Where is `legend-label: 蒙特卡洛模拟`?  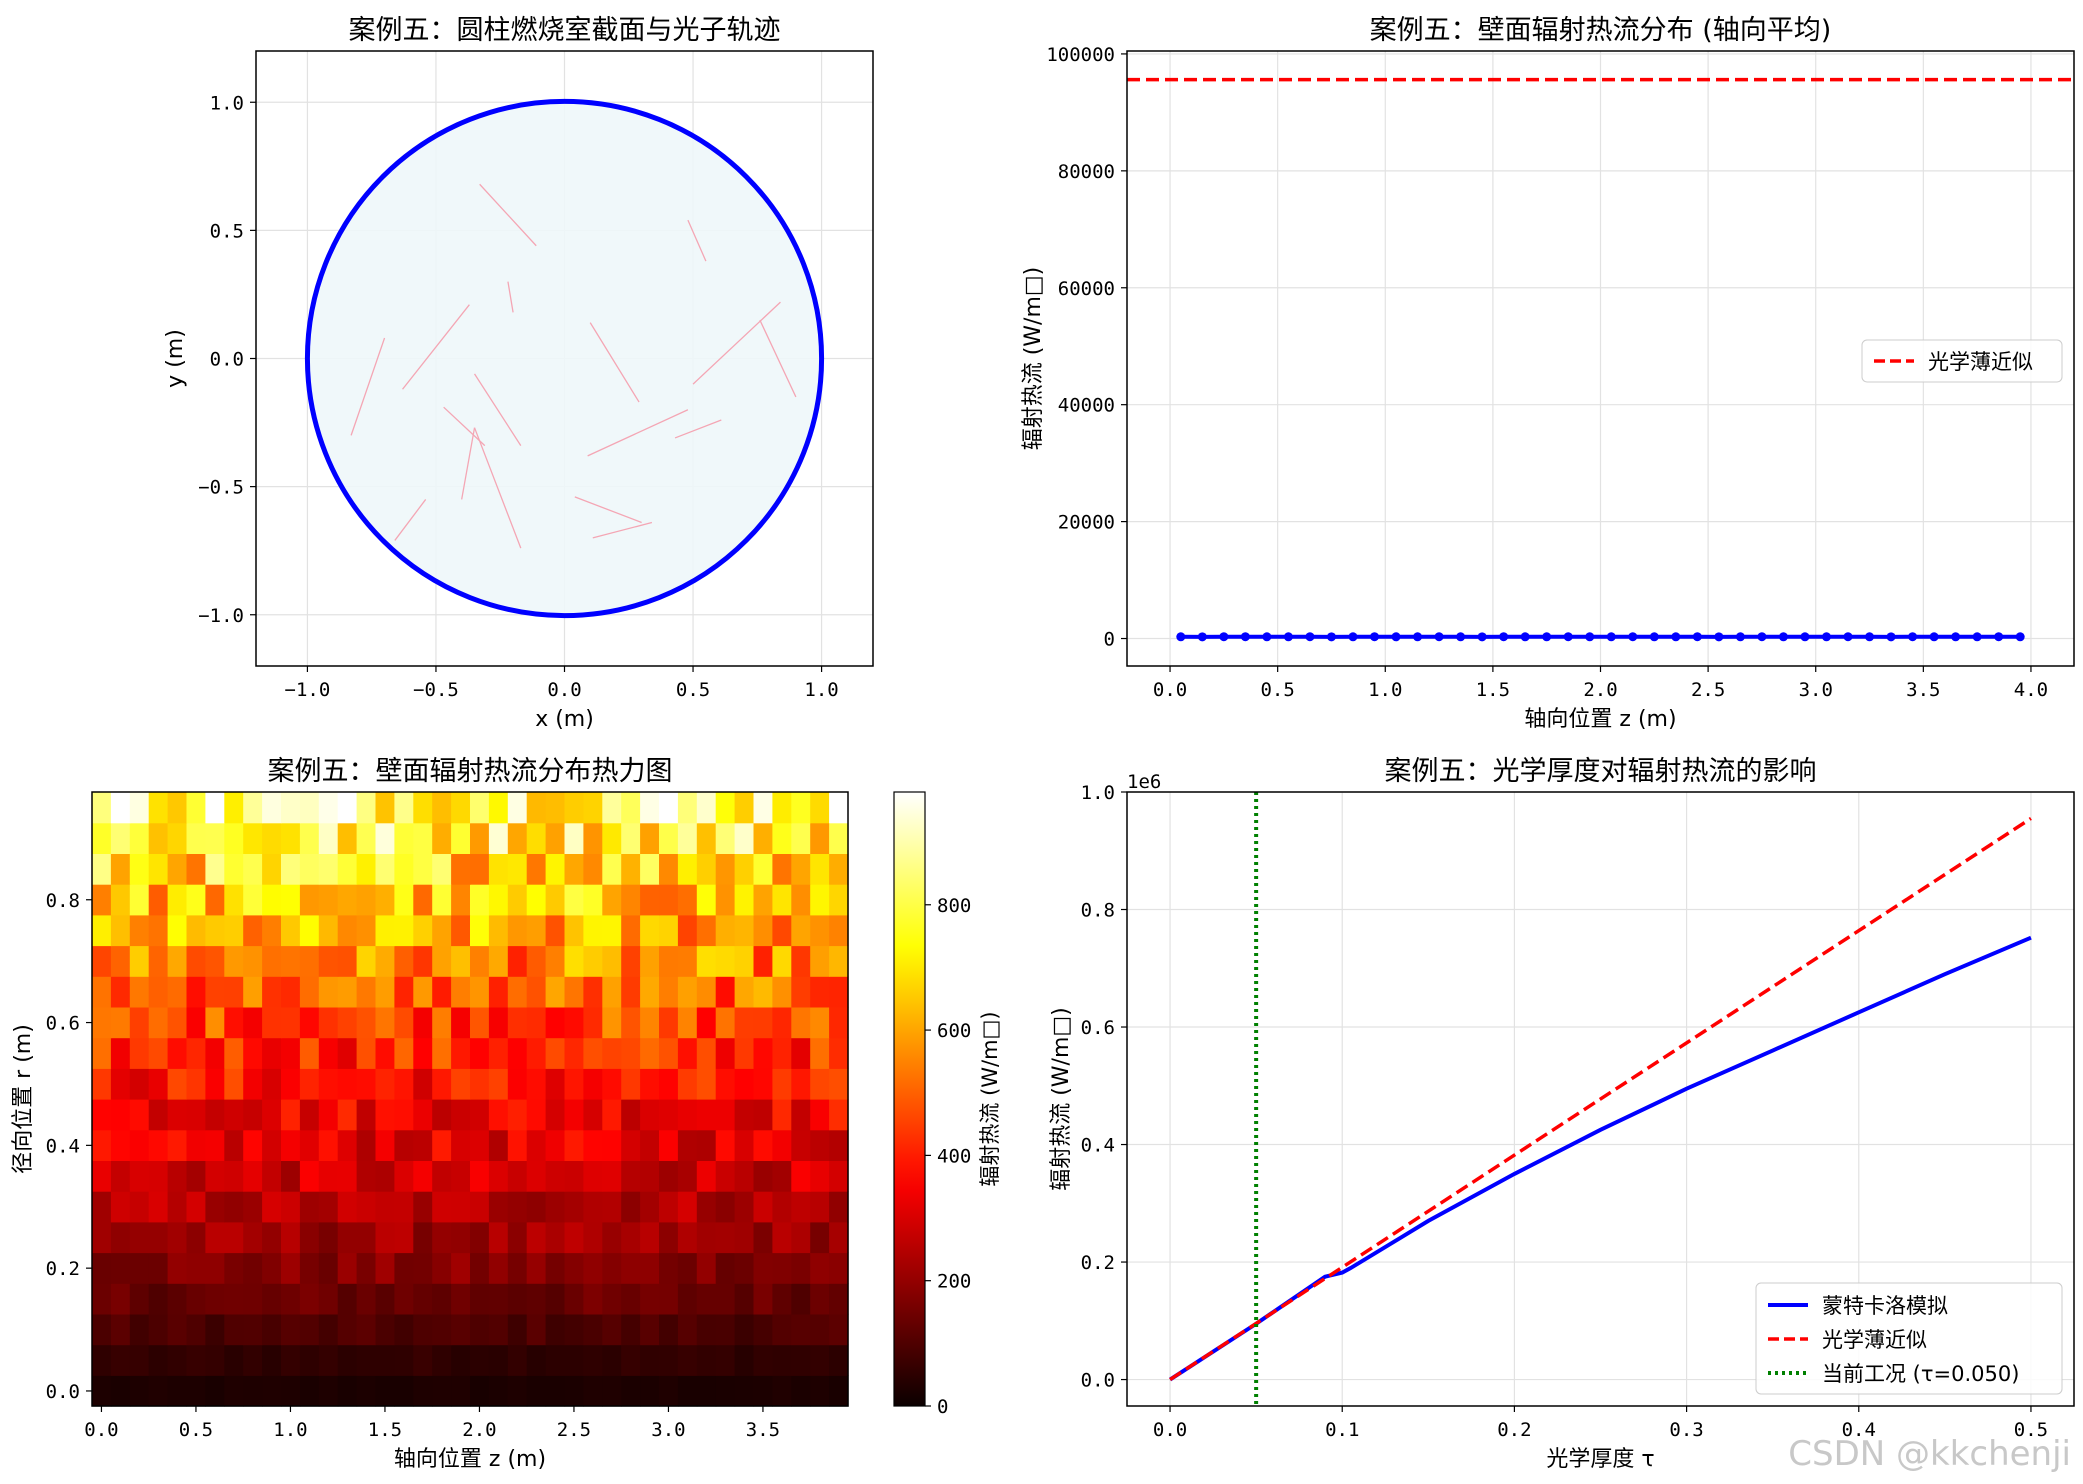
legend-label: 蒙特卡洛模拟 is located at coordinates (1885, 1306).